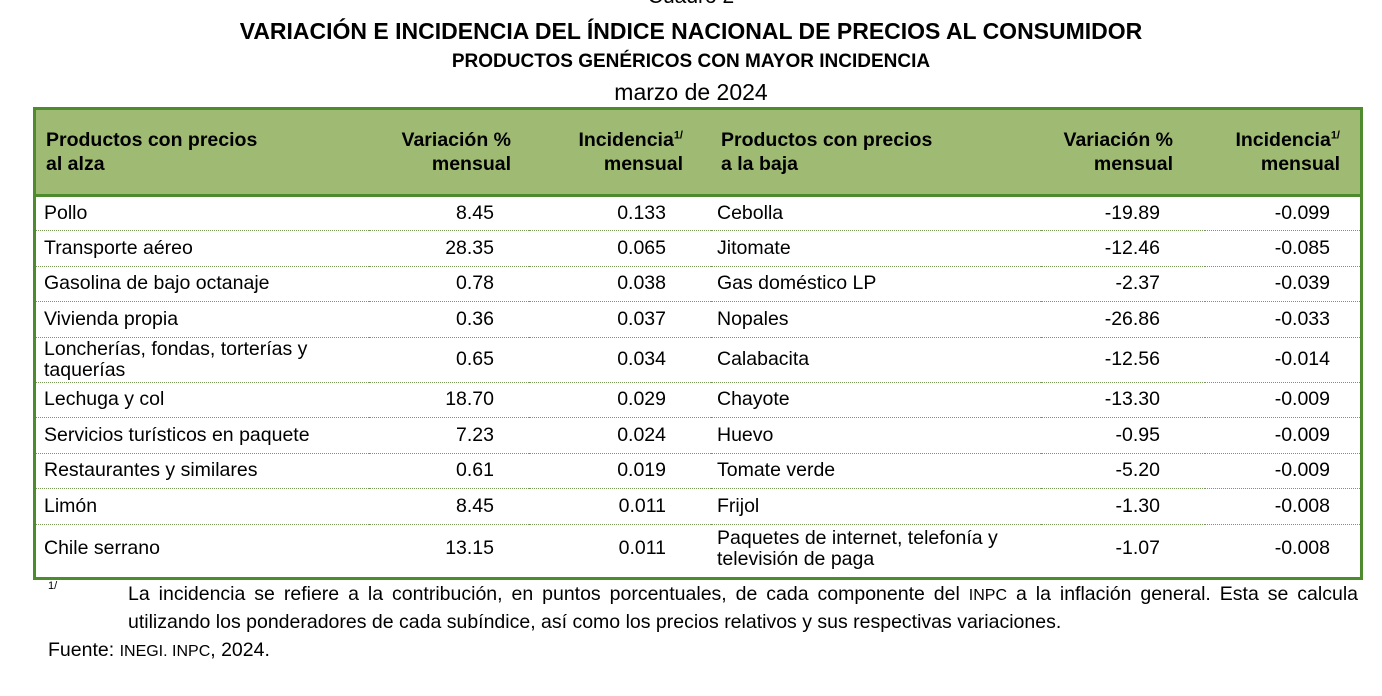 The image size is (1382, 696). What do you see at coordinates (620, 435) in the screenshot?
I see `product-up-incidence: 0.024` at bounding box center [620, 435].